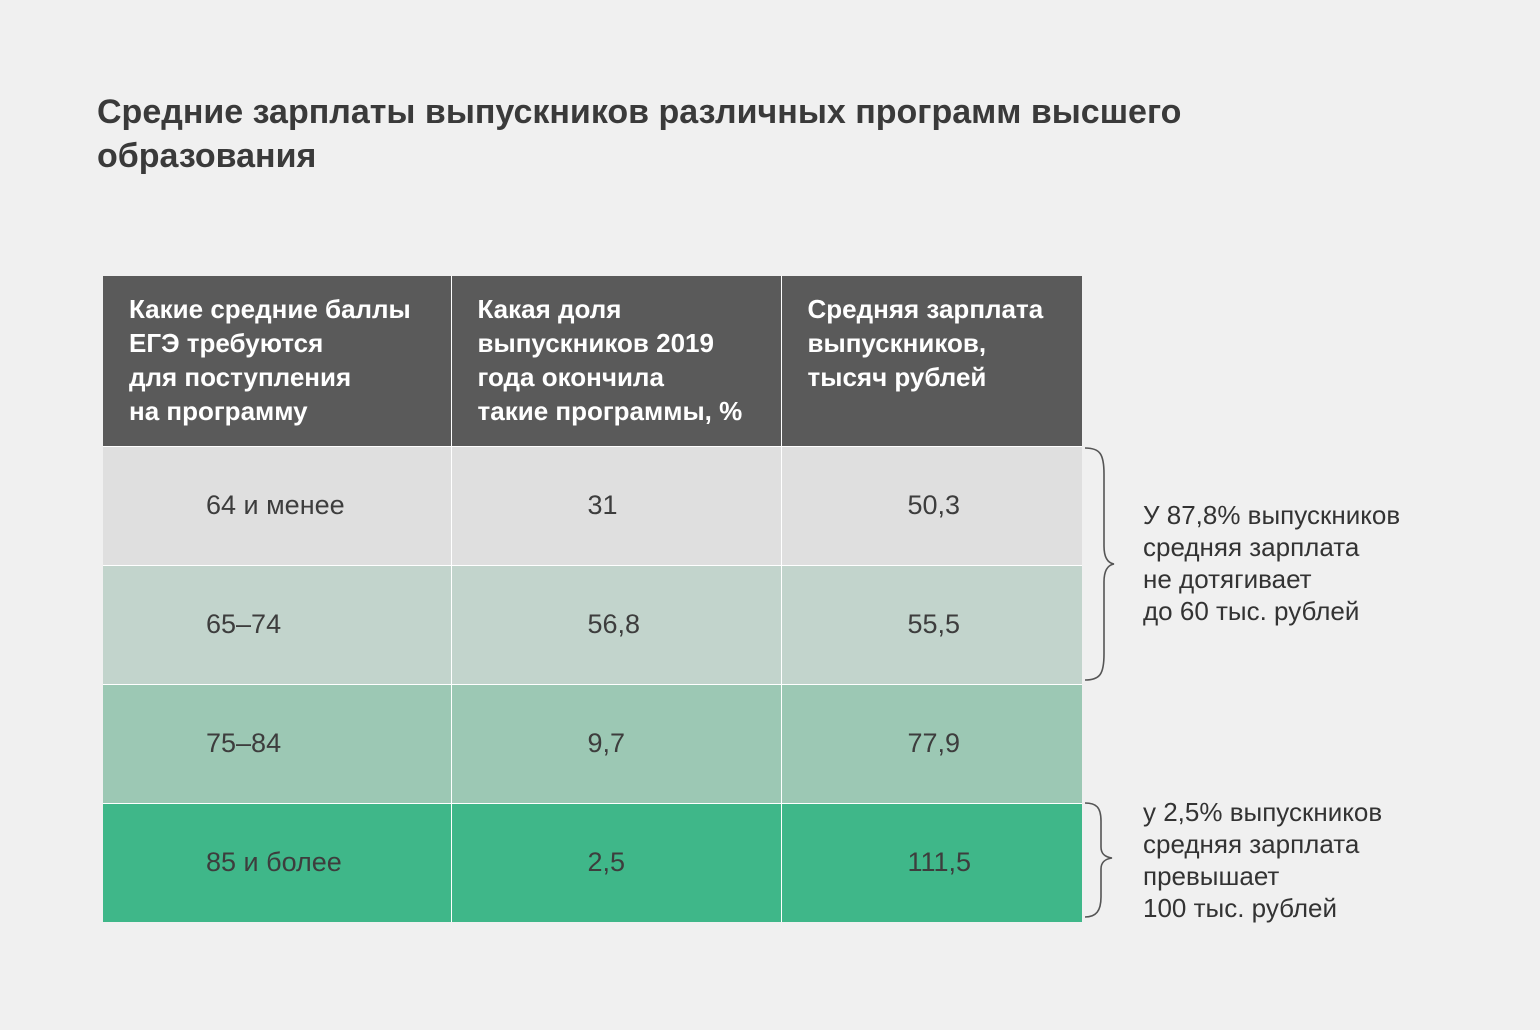 This screenshot has height=1030, width=1540. I want to click on header-line: года окончила, so click(570, 377).